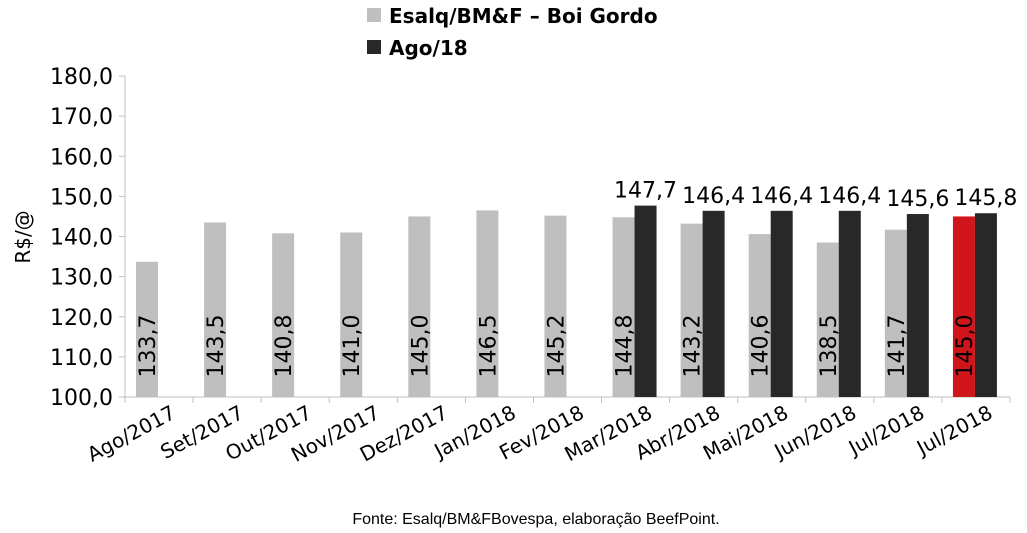 The height and width of the screenshot is (533, 1027). I want to click on data-label-esalq: 146,5, so click(488, 346).